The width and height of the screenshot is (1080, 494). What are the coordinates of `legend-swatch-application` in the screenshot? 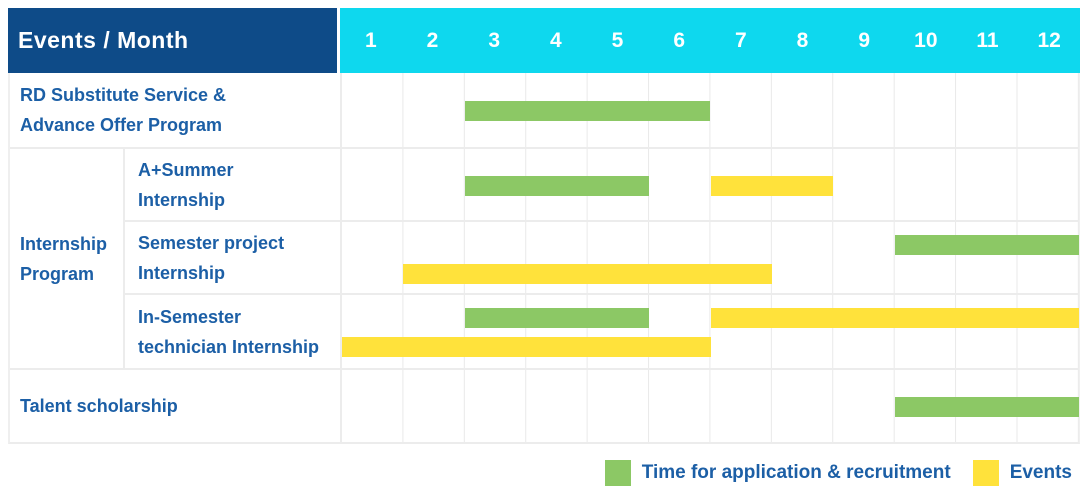 It's located at (617, 473).